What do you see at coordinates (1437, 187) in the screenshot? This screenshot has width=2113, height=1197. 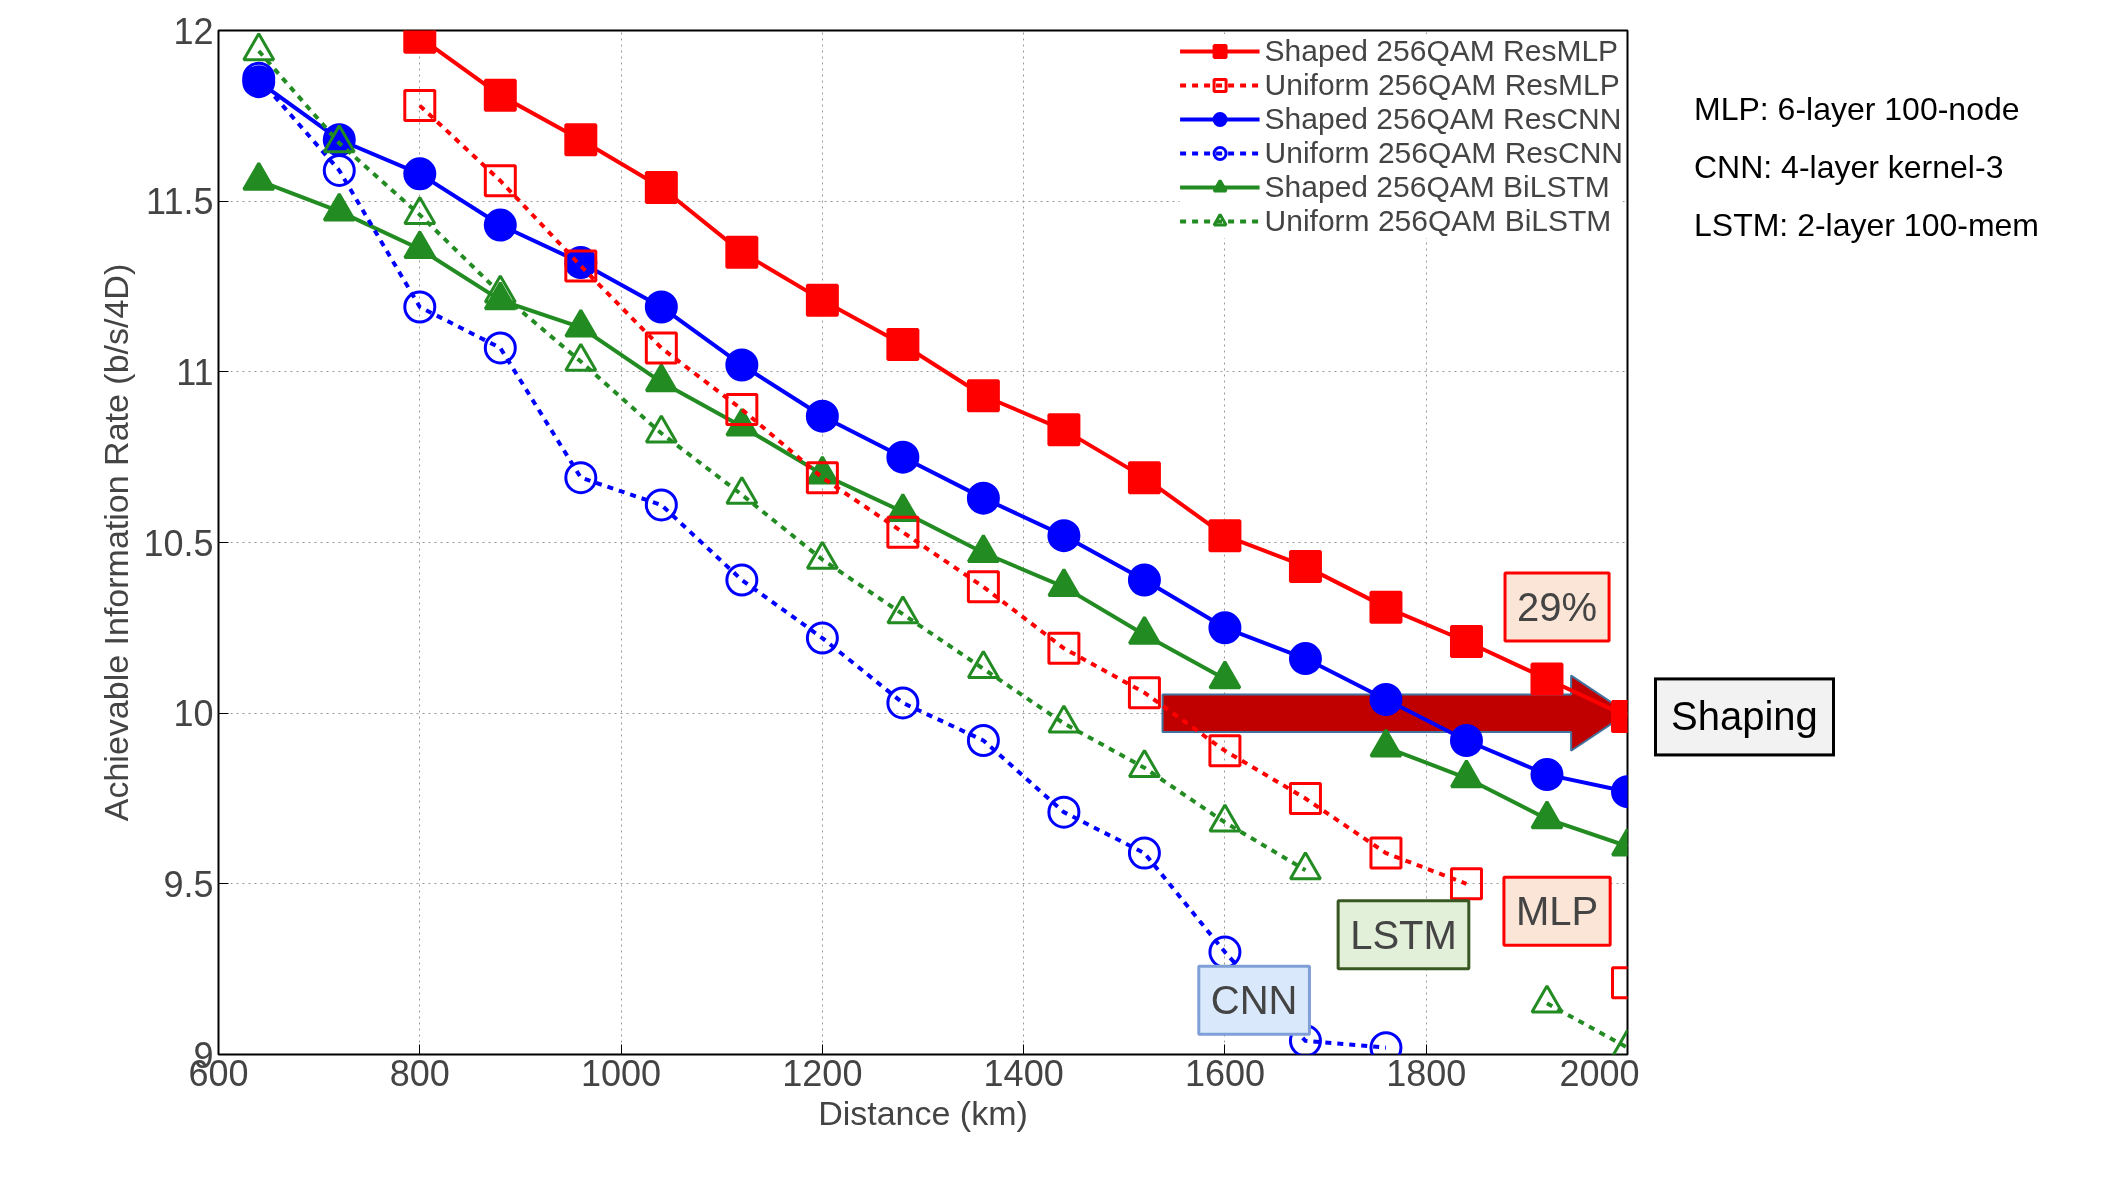 I see `legend-label: Shaped 256QAM BiLSTM` at bounding box center [1437, 187].